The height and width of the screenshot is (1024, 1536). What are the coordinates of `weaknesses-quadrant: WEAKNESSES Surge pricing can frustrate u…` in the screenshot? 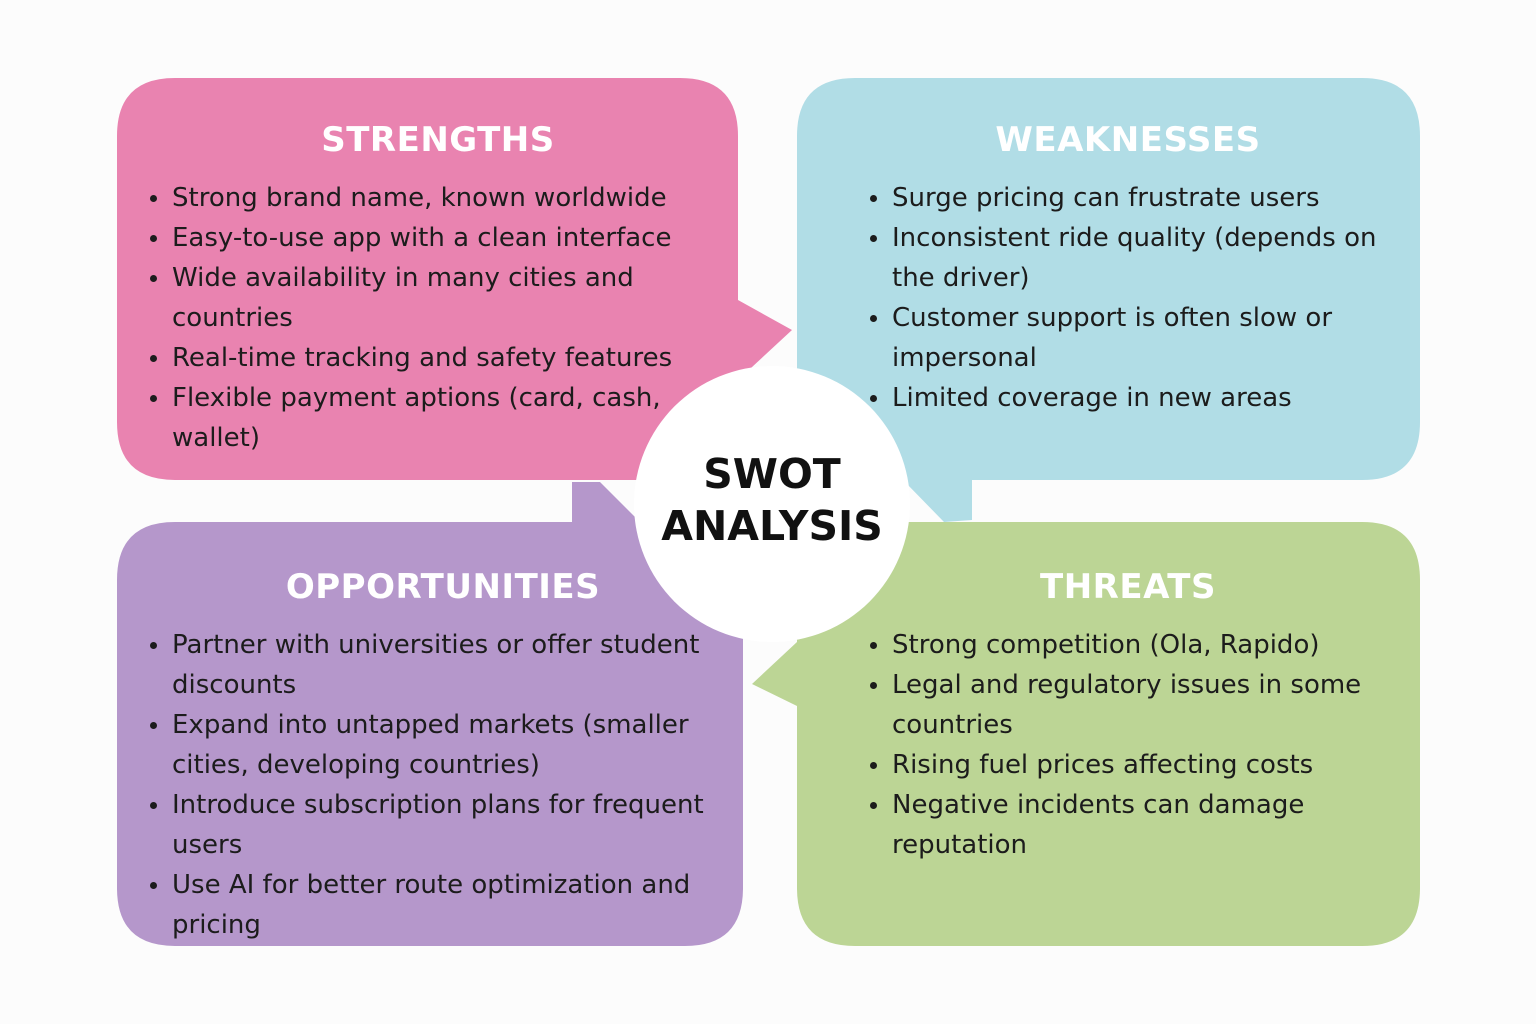 It's located at (1128, 269).